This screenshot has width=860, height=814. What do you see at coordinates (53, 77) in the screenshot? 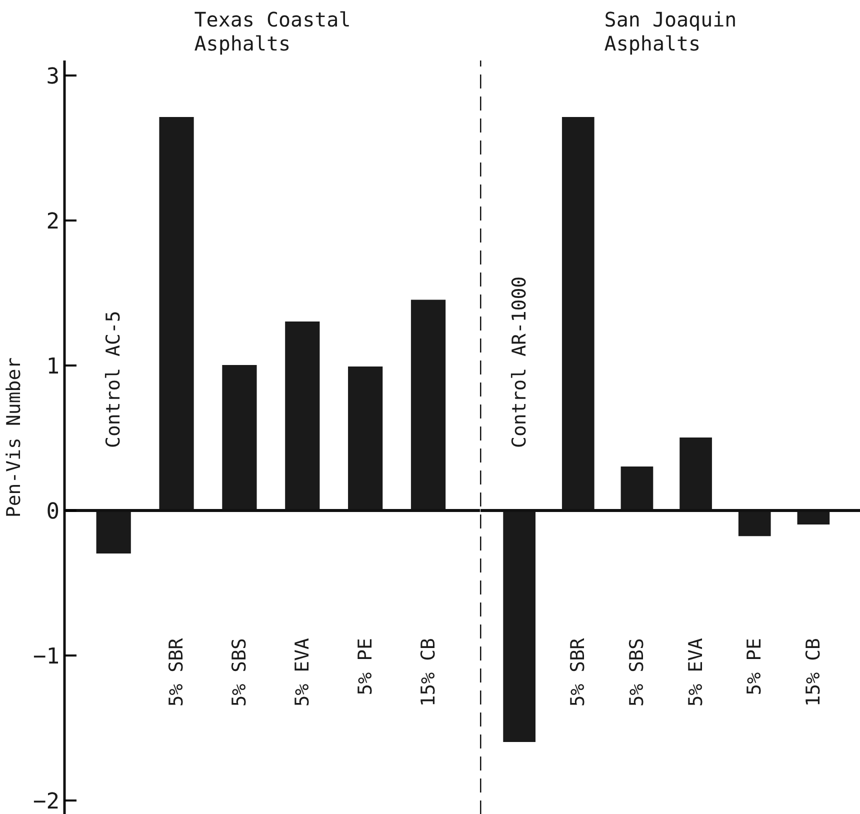
I see `y-tick-label: 3` at bounding box center [53, 77].